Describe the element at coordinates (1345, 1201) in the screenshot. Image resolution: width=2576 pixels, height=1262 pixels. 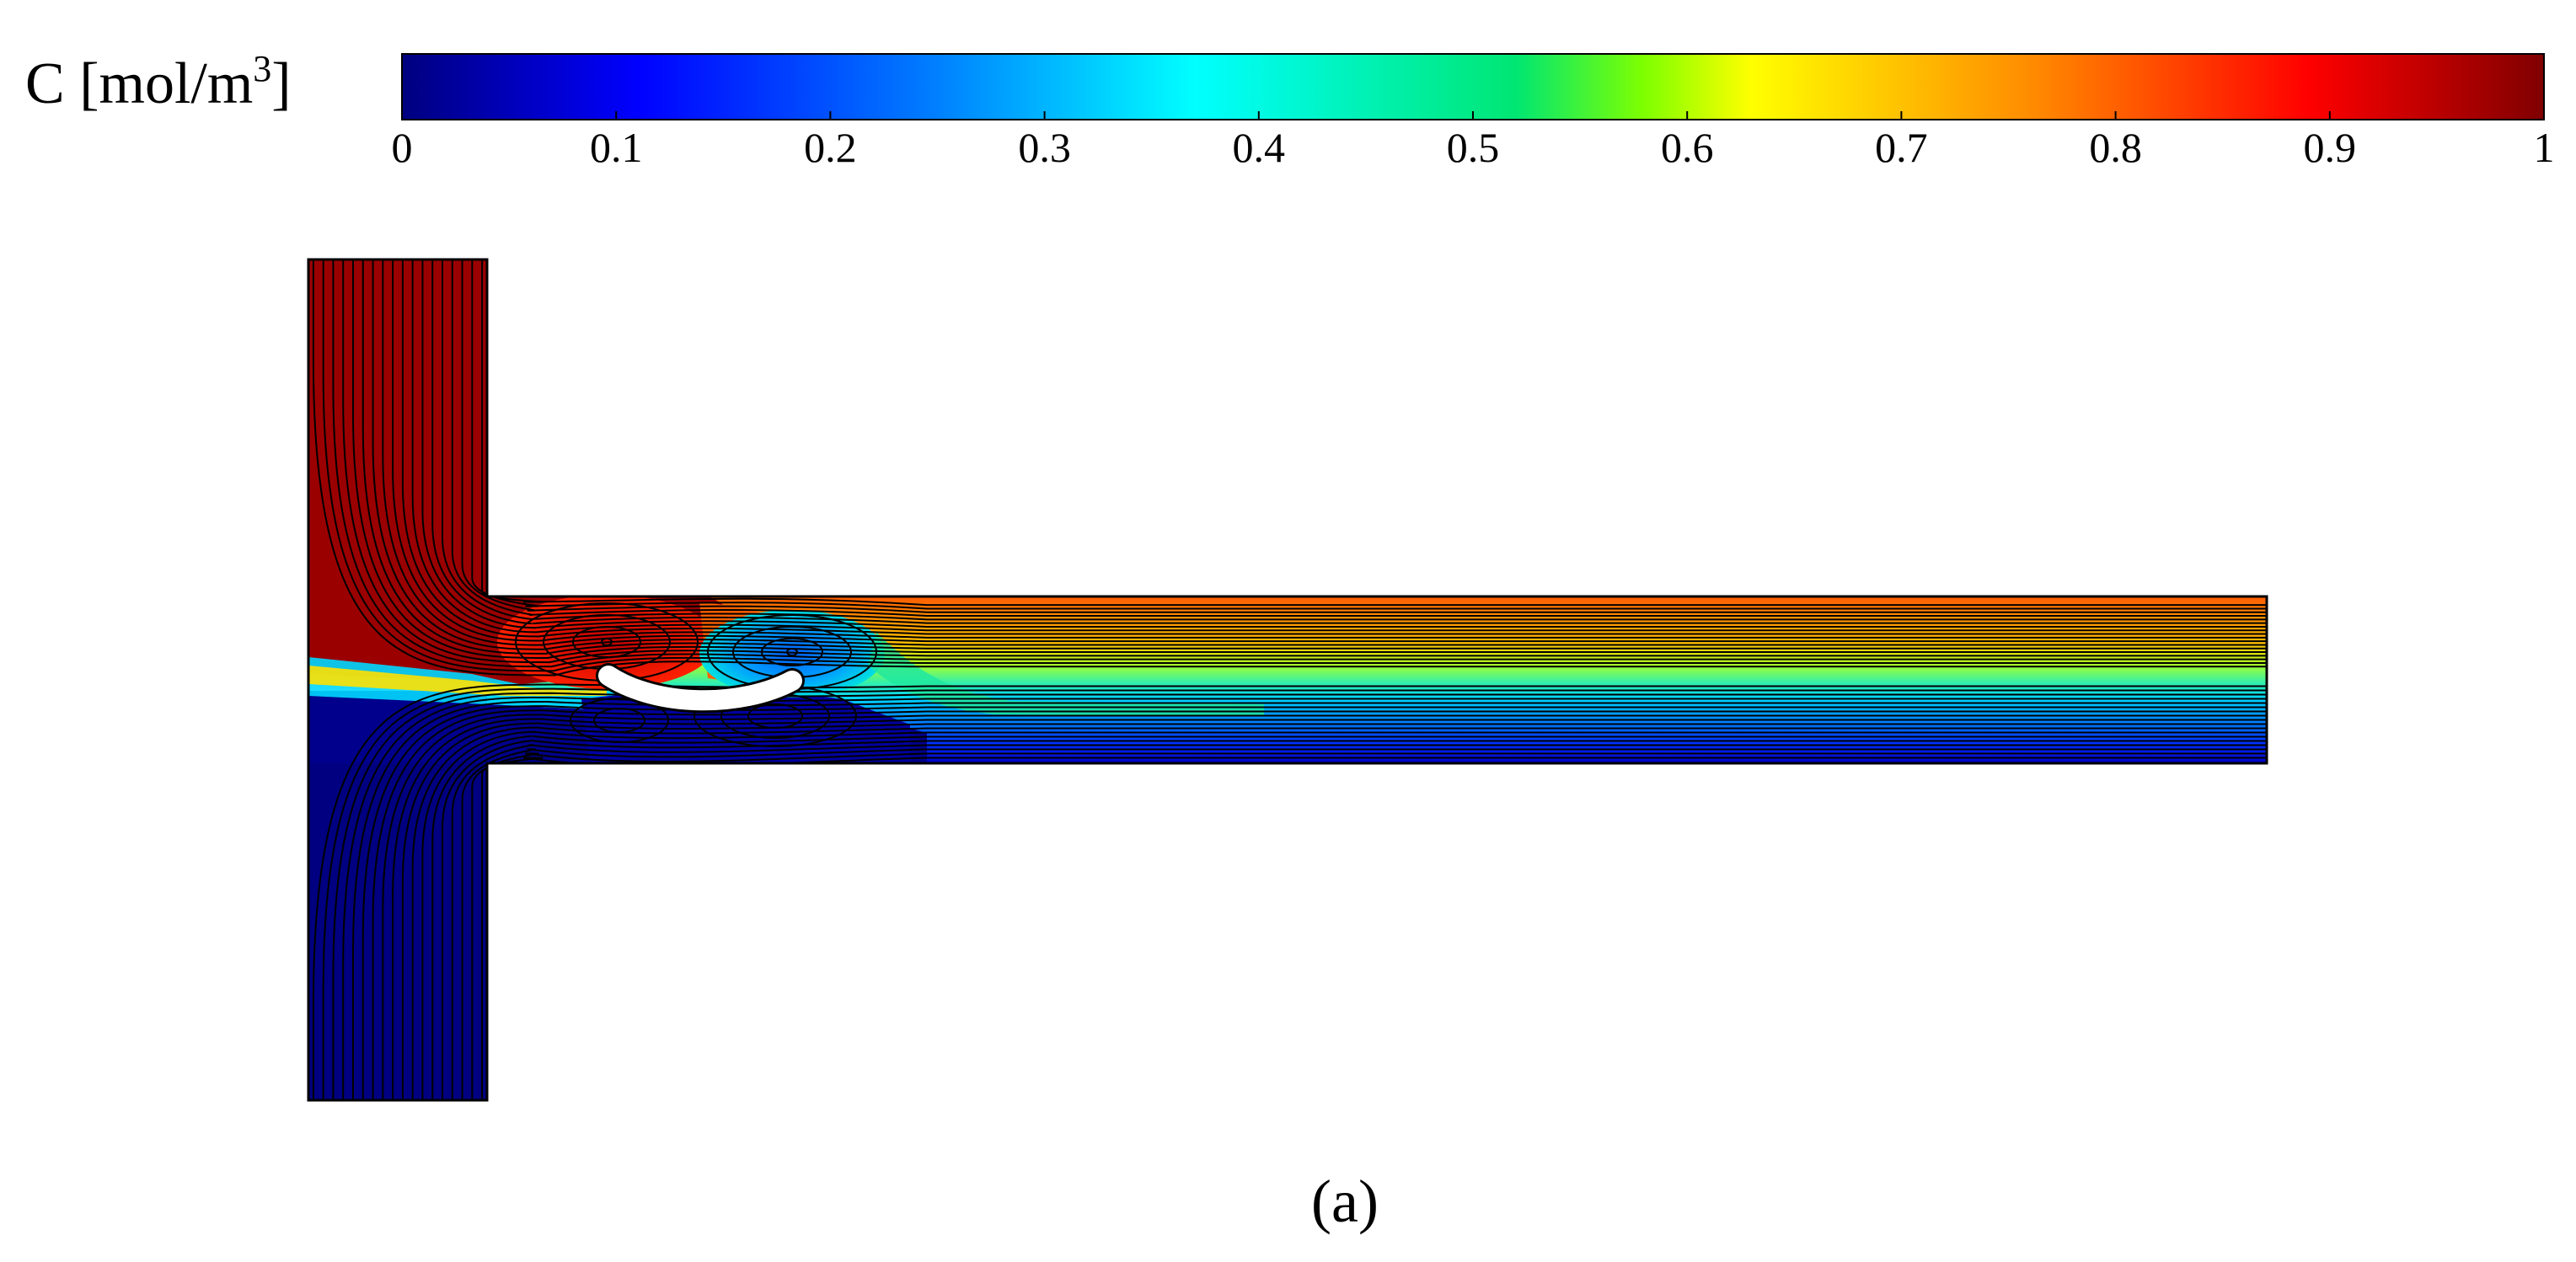
I see `figure-caption: (a)` at that location.